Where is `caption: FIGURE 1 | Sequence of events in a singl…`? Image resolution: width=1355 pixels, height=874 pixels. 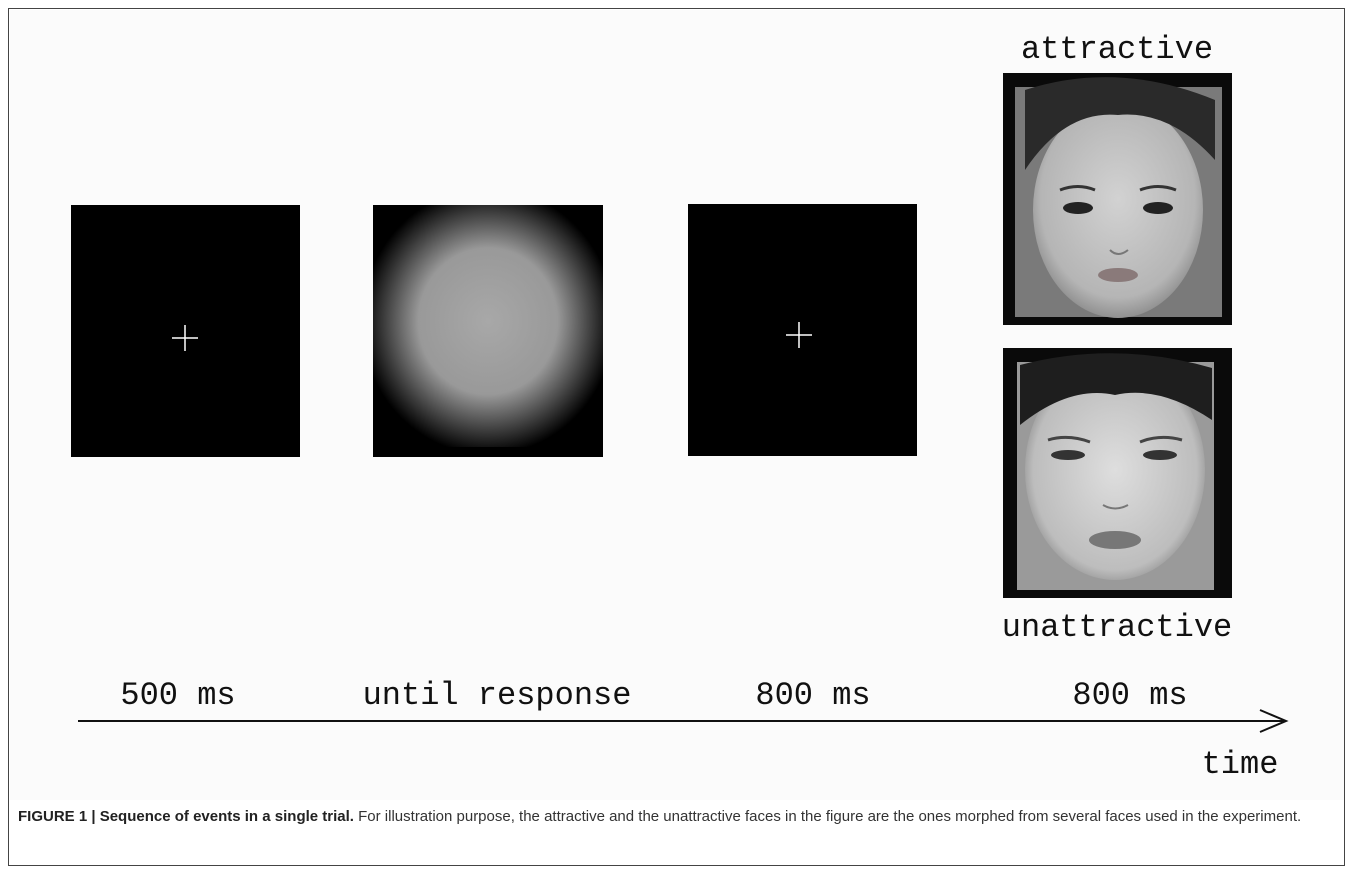 caption: FIGURE 1 | Sequence of events in a singl… is located at coordinates (663, 817).